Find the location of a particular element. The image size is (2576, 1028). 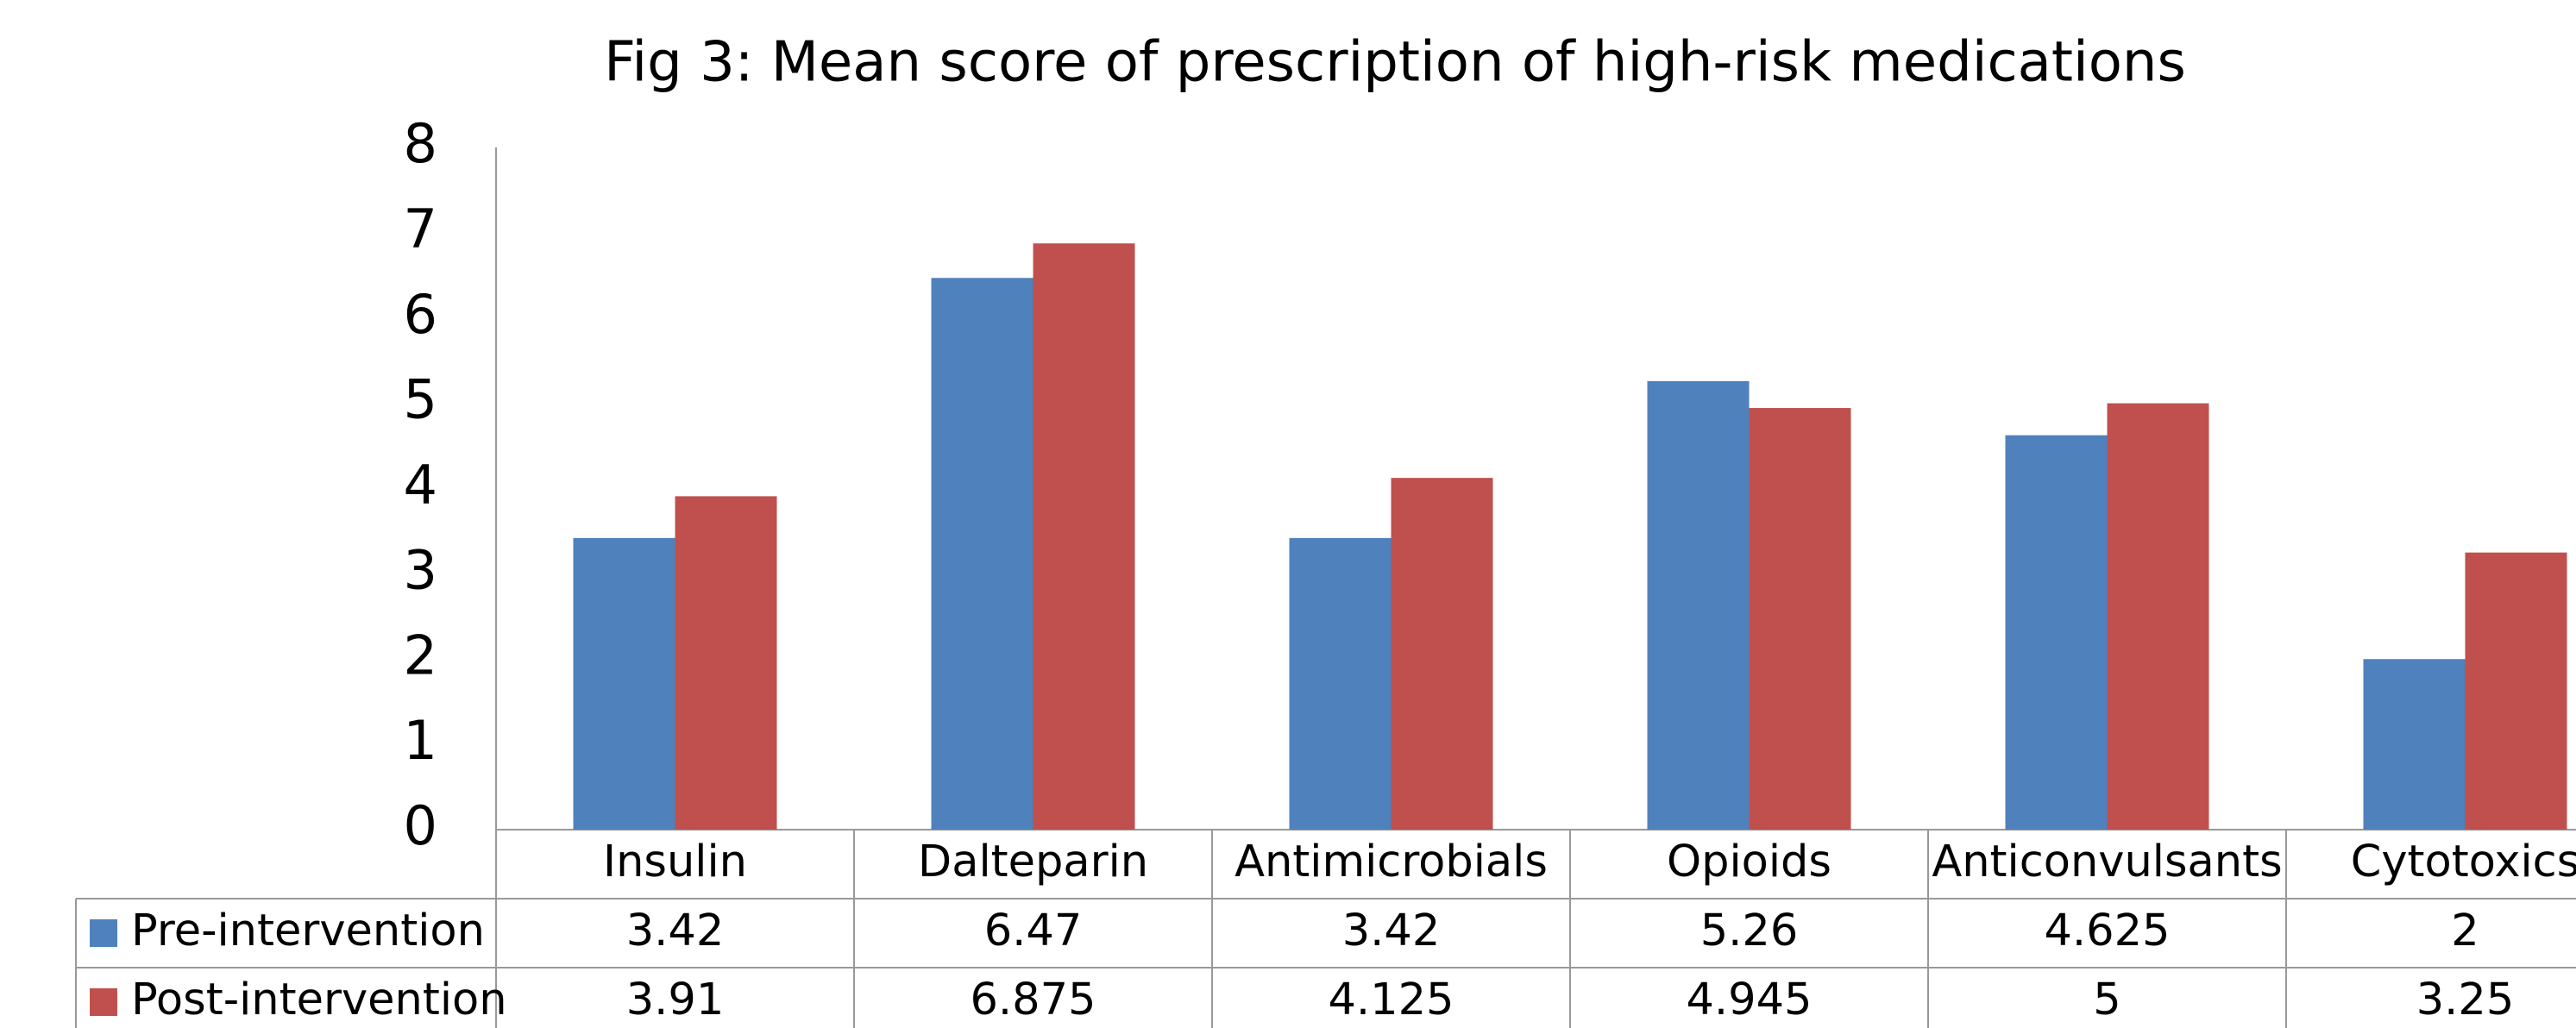

y-tick-label: 0 is located at coordinates (420, 826).